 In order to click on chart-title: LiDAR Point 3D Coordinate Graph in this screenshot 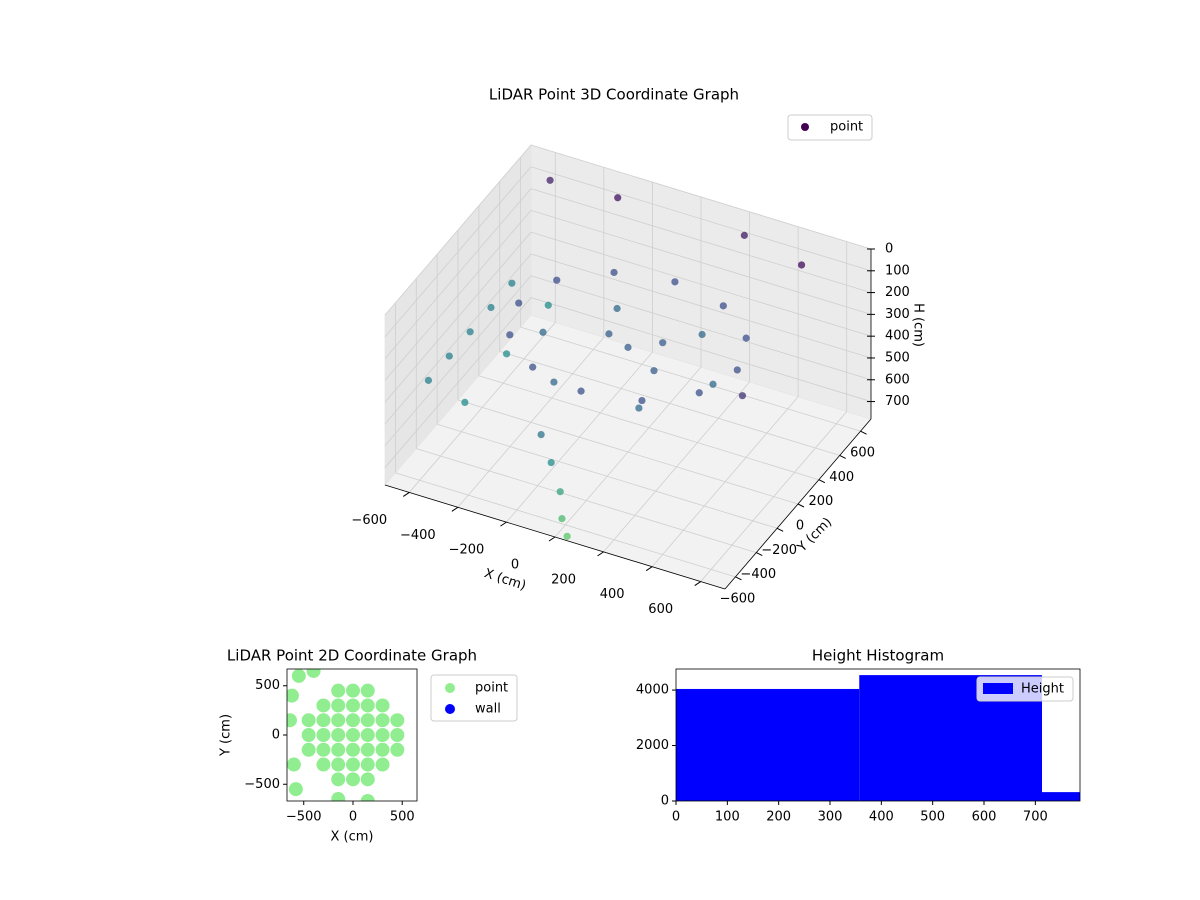, I will do `click(614, 95)`.